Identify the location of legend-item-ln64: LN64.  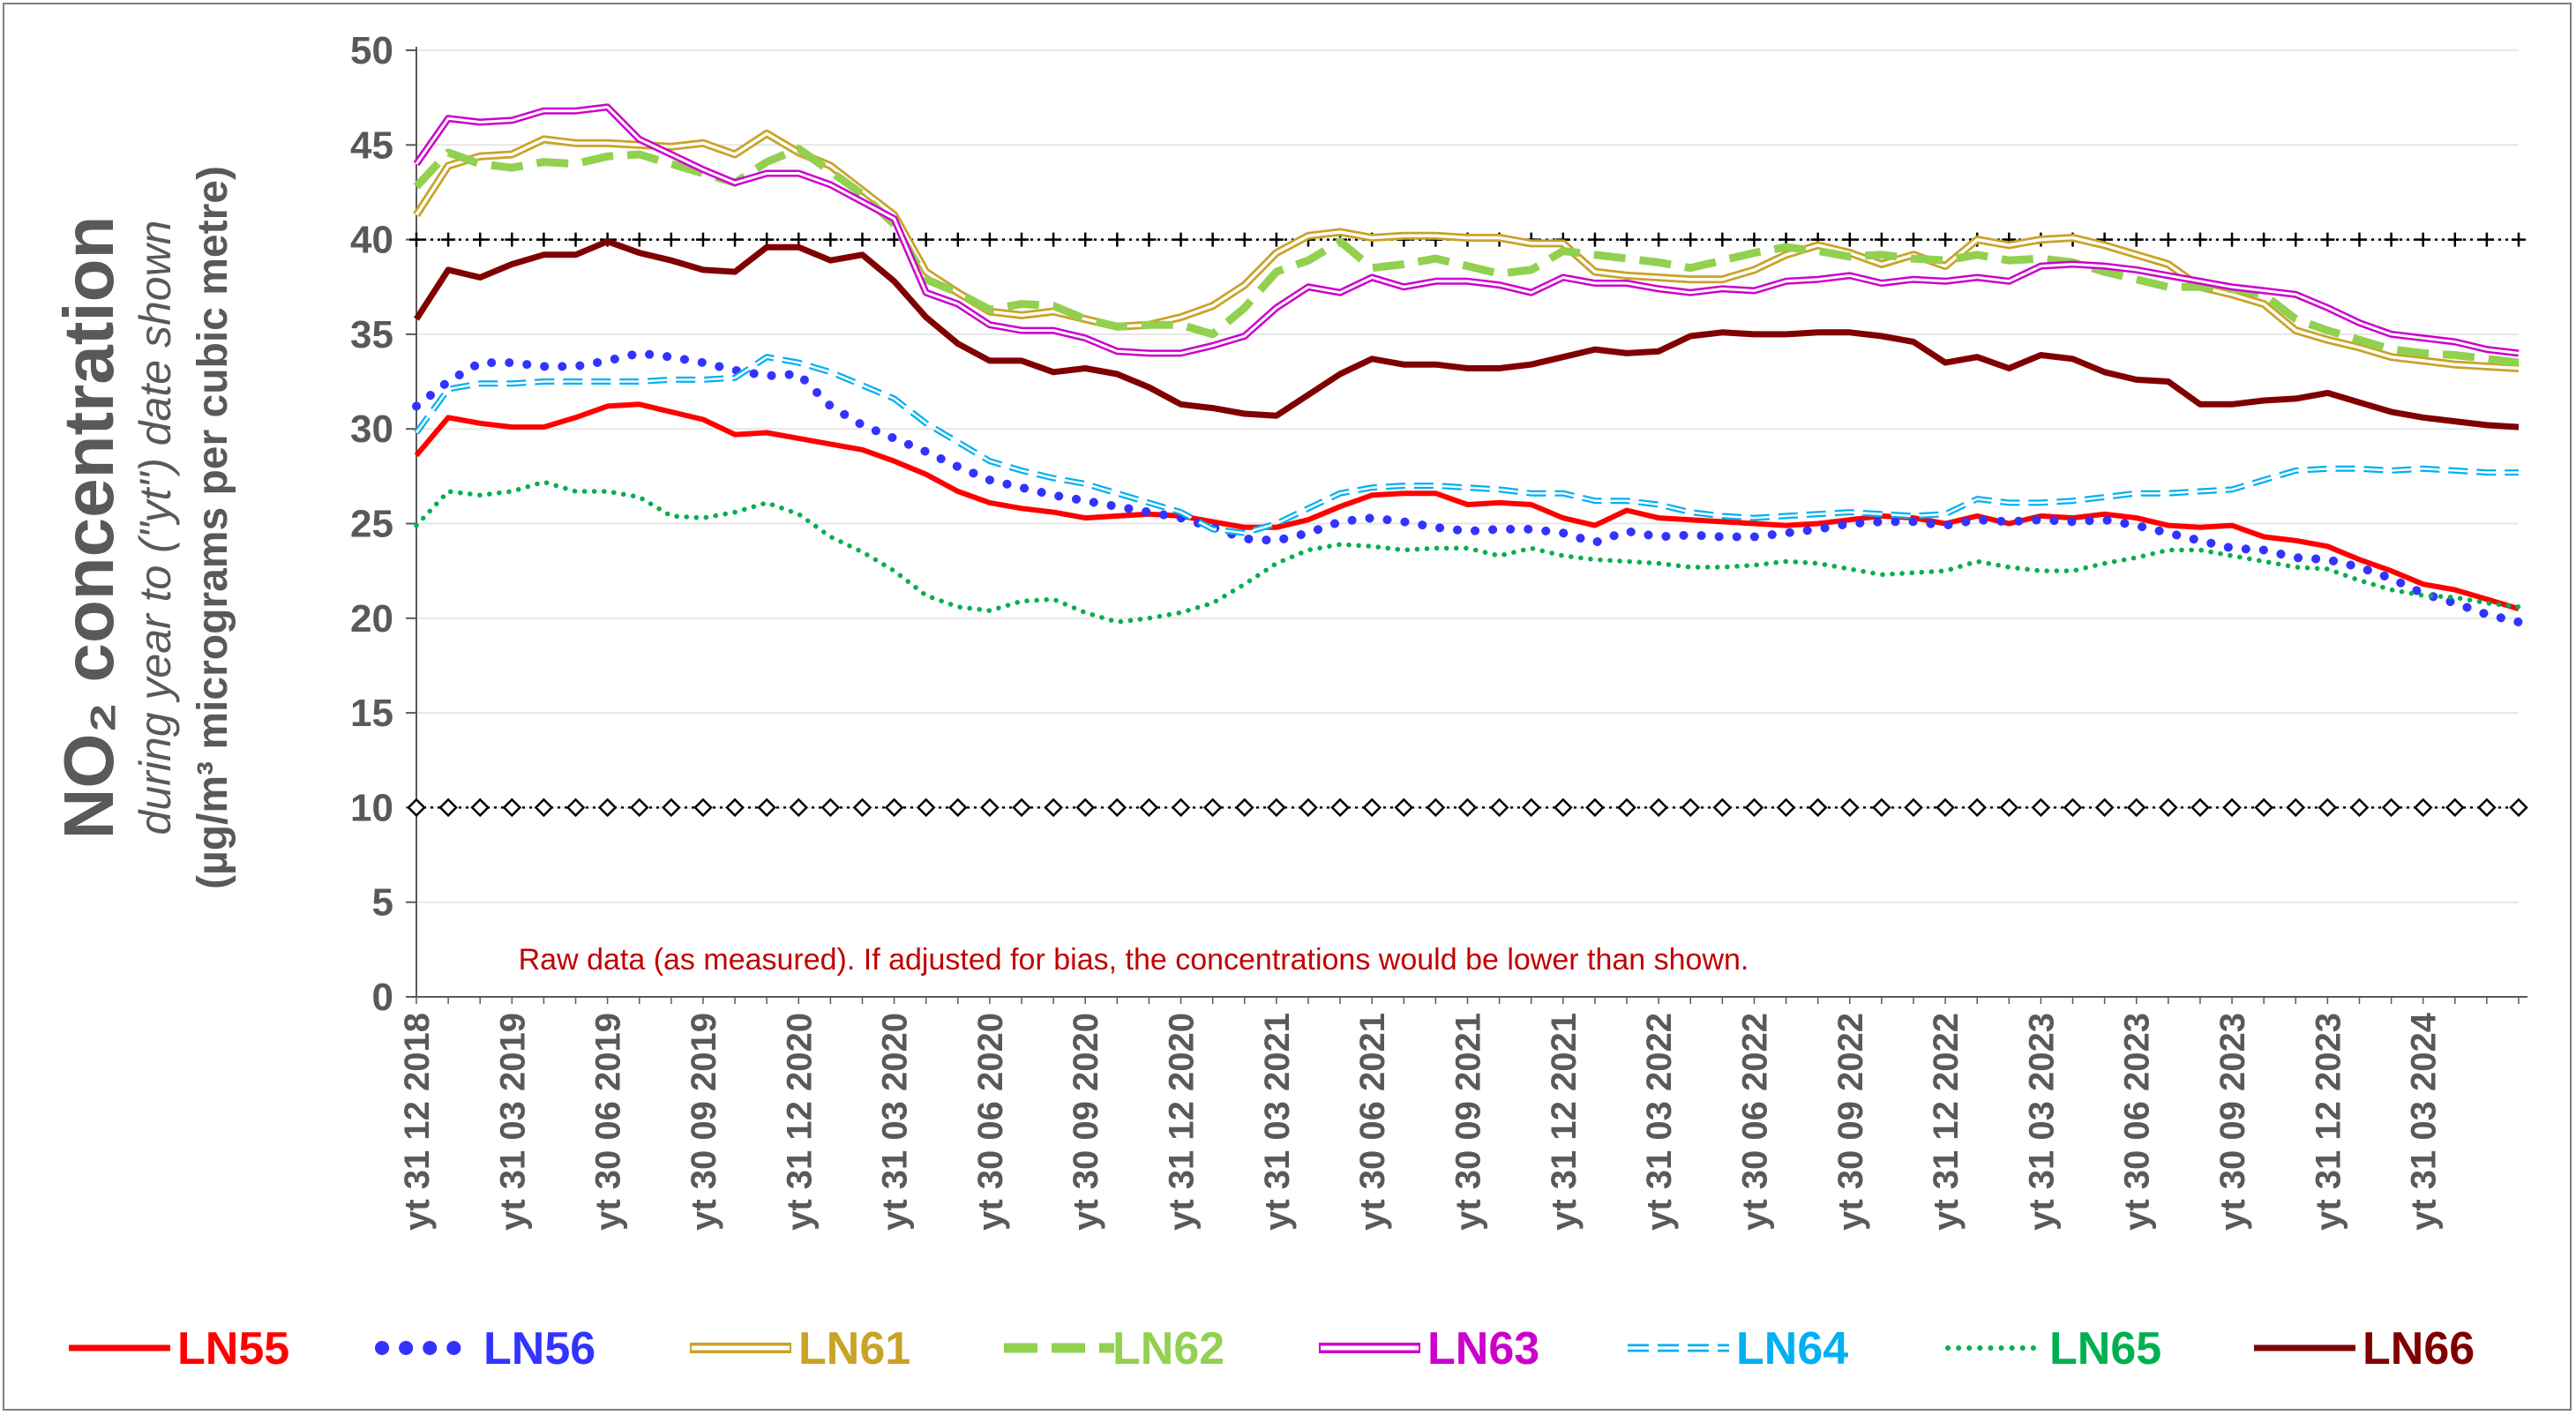
(1738, 1348).